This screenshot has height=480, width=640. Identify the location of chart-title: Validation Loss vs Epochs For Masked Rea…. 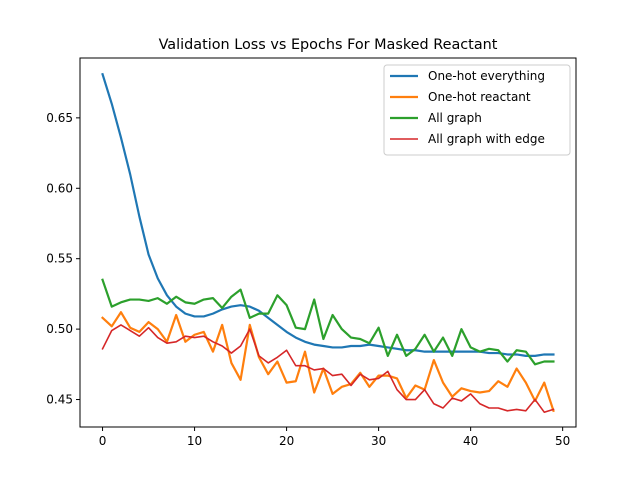
(328, 45).